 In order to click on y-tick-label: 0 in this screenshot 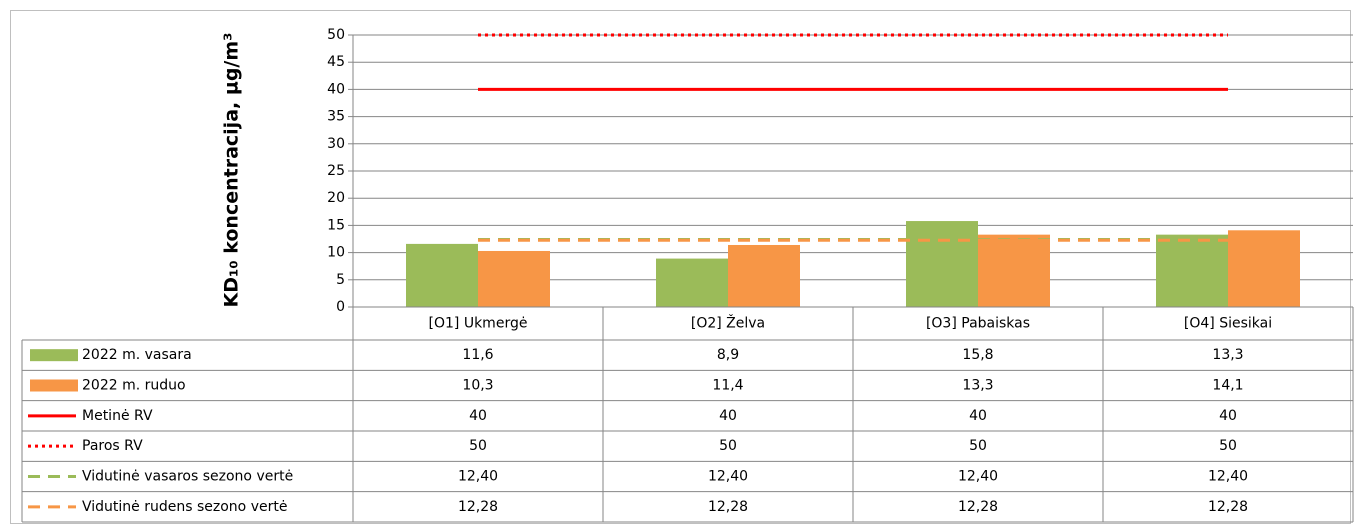, I will do `click(340, 307)`.